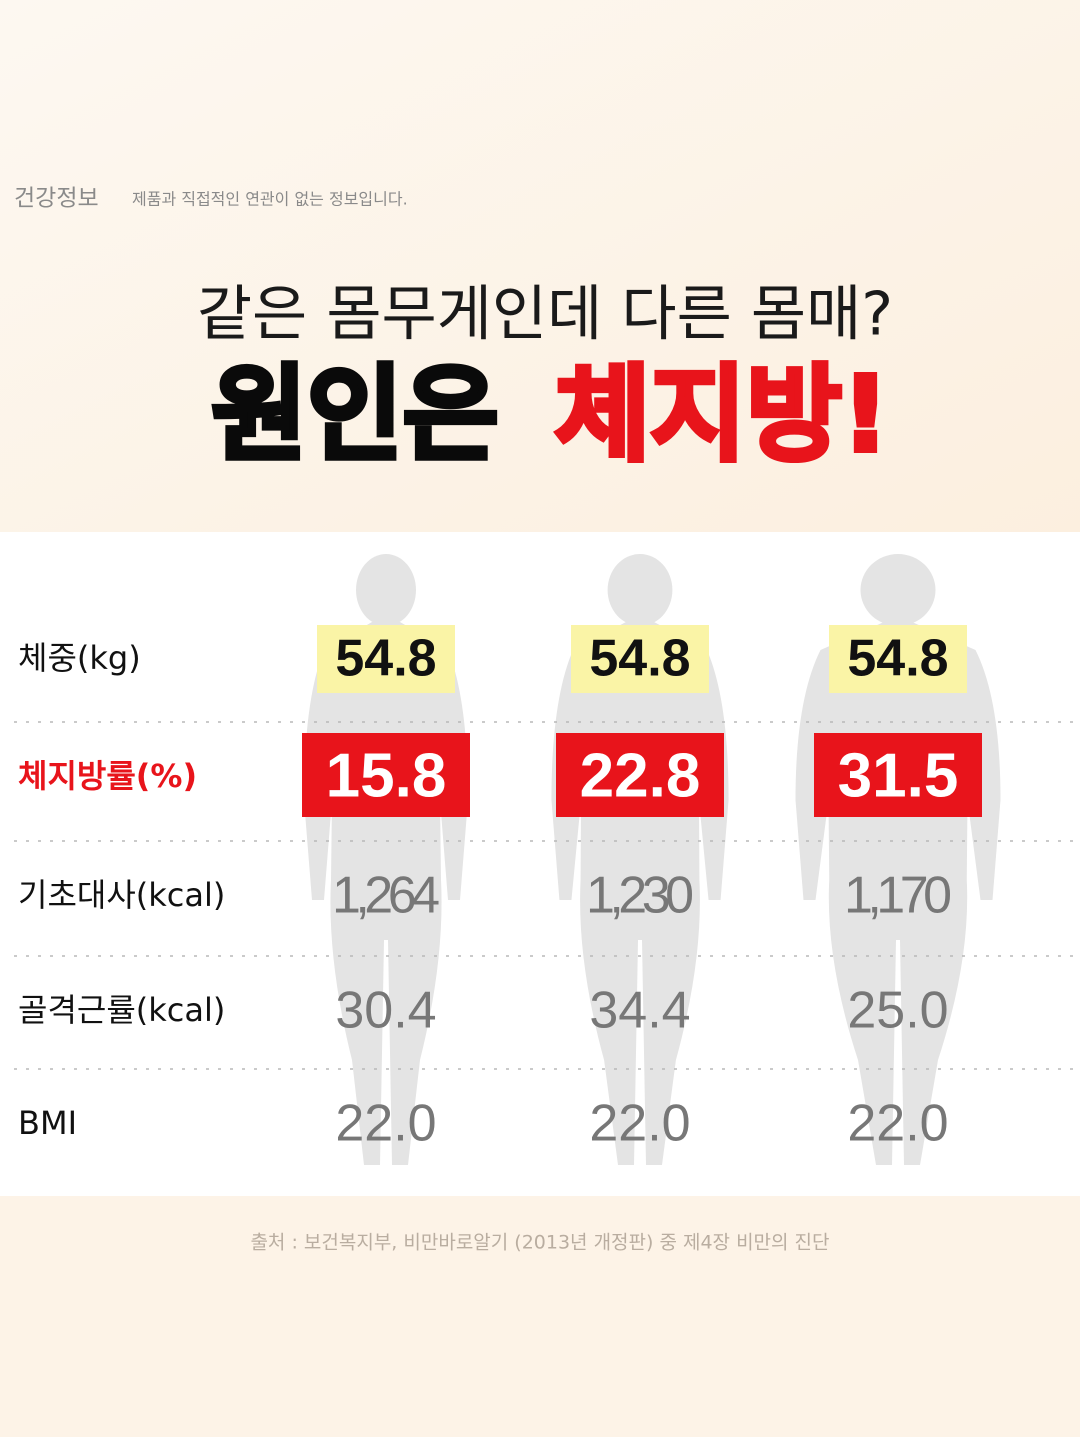 This screenshot has width=1080, height=1437. What do you see at coordinates (640, 896) in the screenshot?
I see `cell-value: 1,230` at bounding box center [640, 896].